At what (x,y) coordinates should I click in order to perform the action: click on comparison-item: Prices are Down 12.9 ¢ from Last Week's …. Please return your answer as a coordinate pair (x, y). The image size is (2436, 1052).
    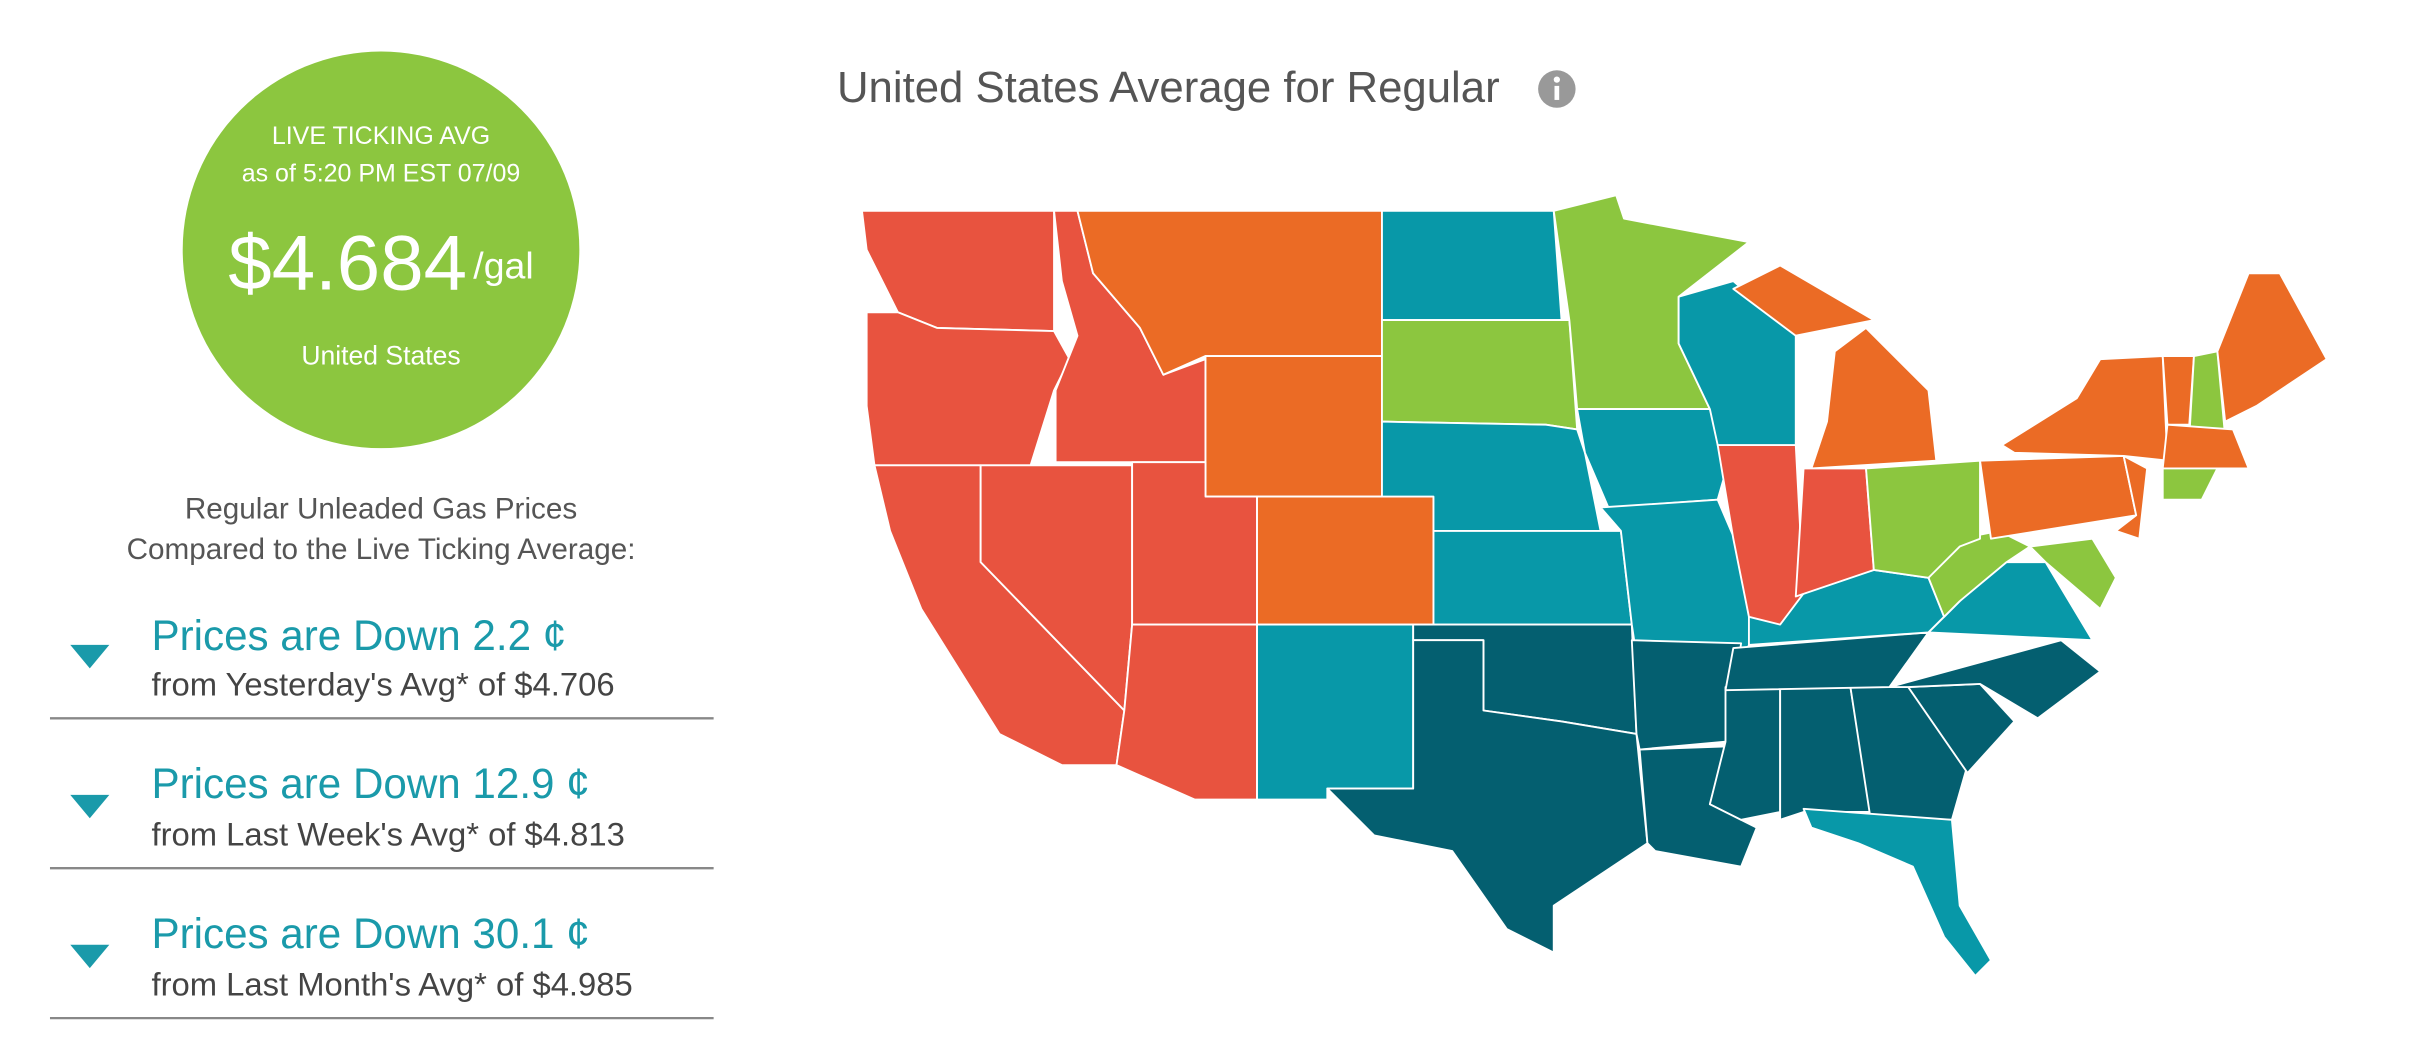
    Looking at the image, I should click on (381, 815).